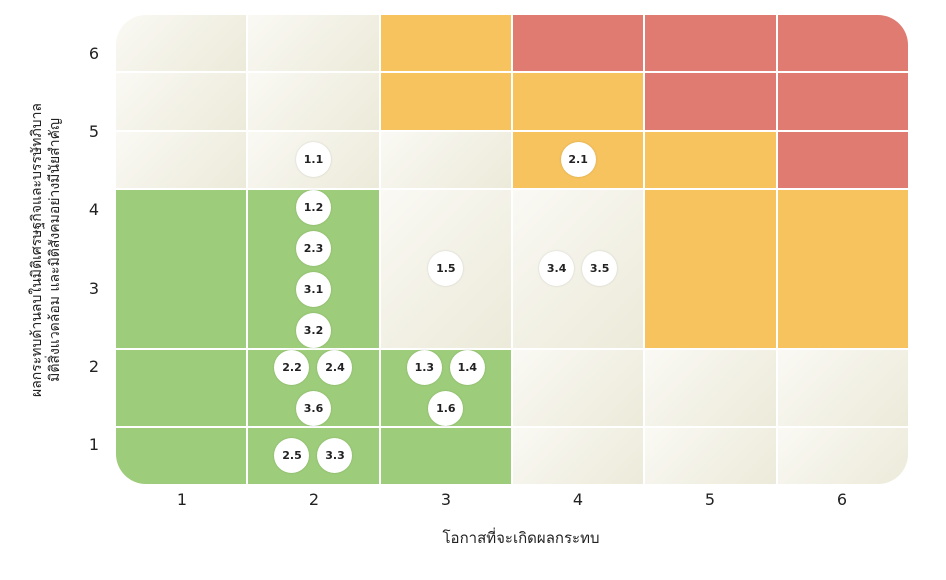 The height and width of the screenshot is (580, 946). What do you see at coordinates (94, 132) in the screenshot?
I see `y-tick-5: 5` at bounding box center [94, 132].